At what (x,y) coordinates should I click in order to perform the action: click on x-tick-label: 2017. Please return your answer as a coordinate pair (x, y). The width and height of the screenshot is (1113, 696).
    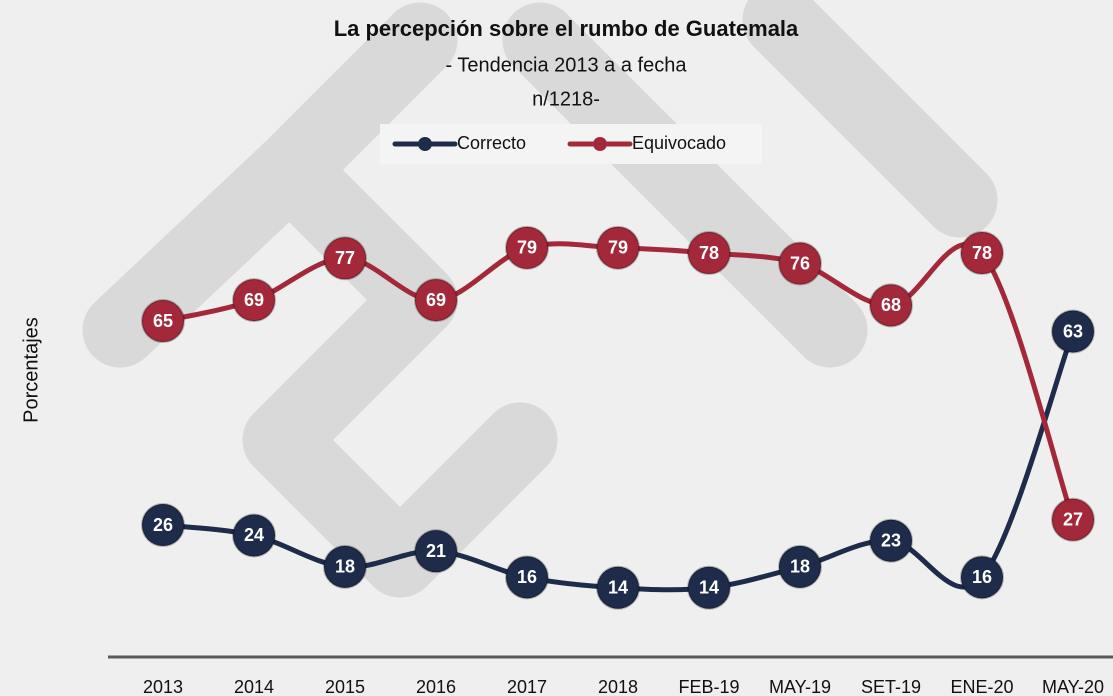
    Looking at the image, I should click on (527, 686).